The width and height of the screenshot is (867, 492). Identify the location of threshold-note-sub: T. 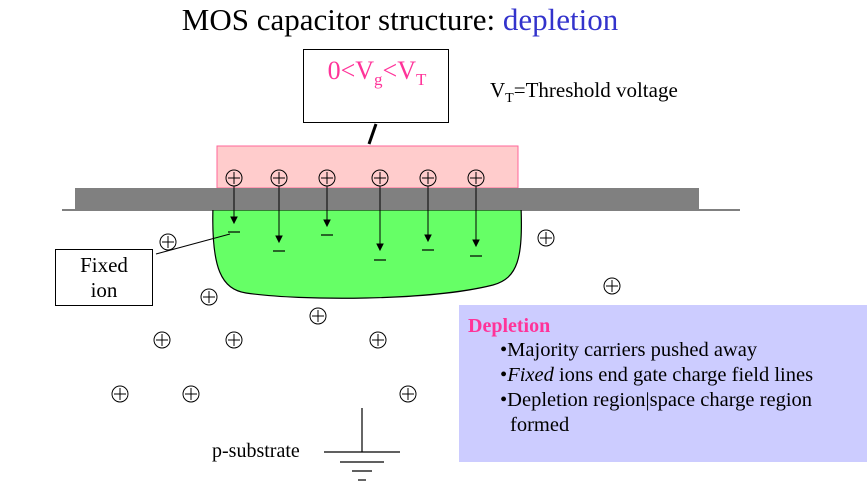
(509, 99).